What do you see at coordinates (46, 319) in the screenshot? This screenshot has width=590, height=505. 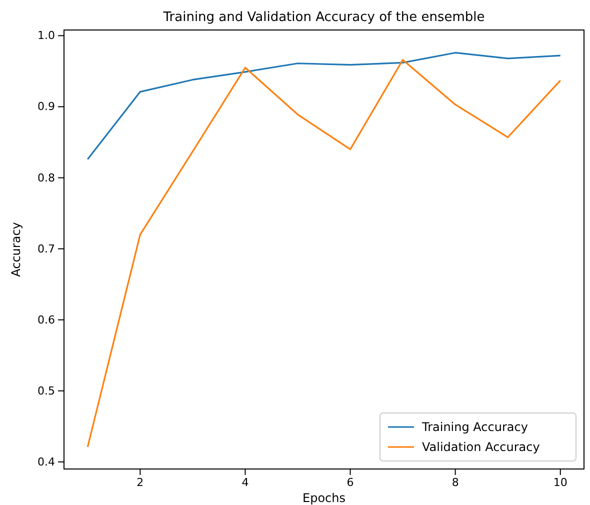 I see `y-tick-label: 0.6` at bounding box center [46, 319].